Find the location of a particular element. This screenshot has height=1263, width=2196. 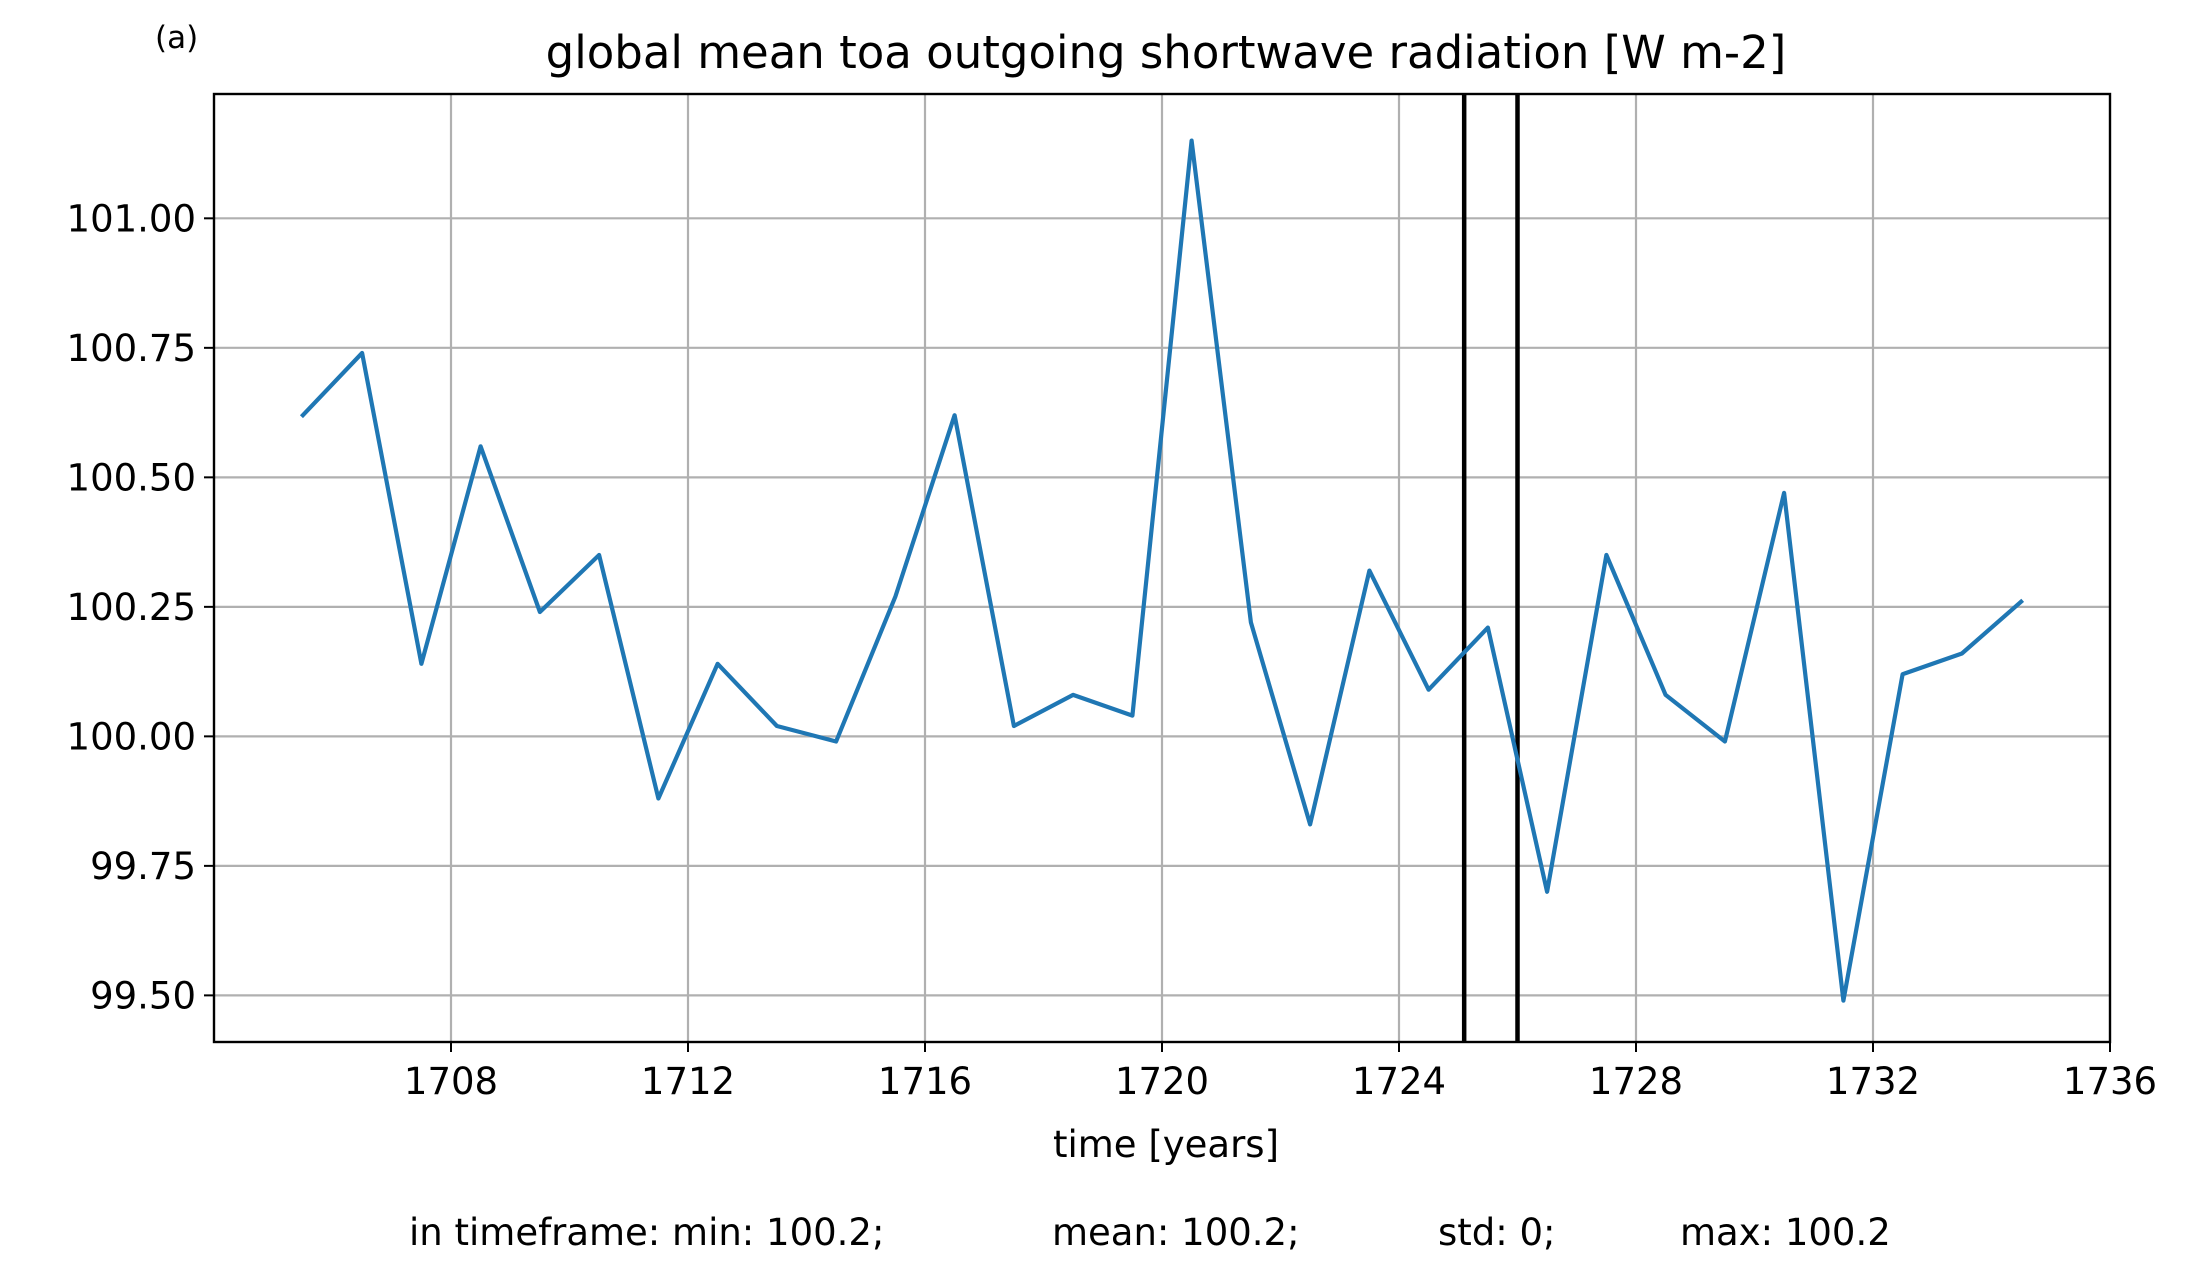

panel-label: (a) is located at coordinates (176, 38).